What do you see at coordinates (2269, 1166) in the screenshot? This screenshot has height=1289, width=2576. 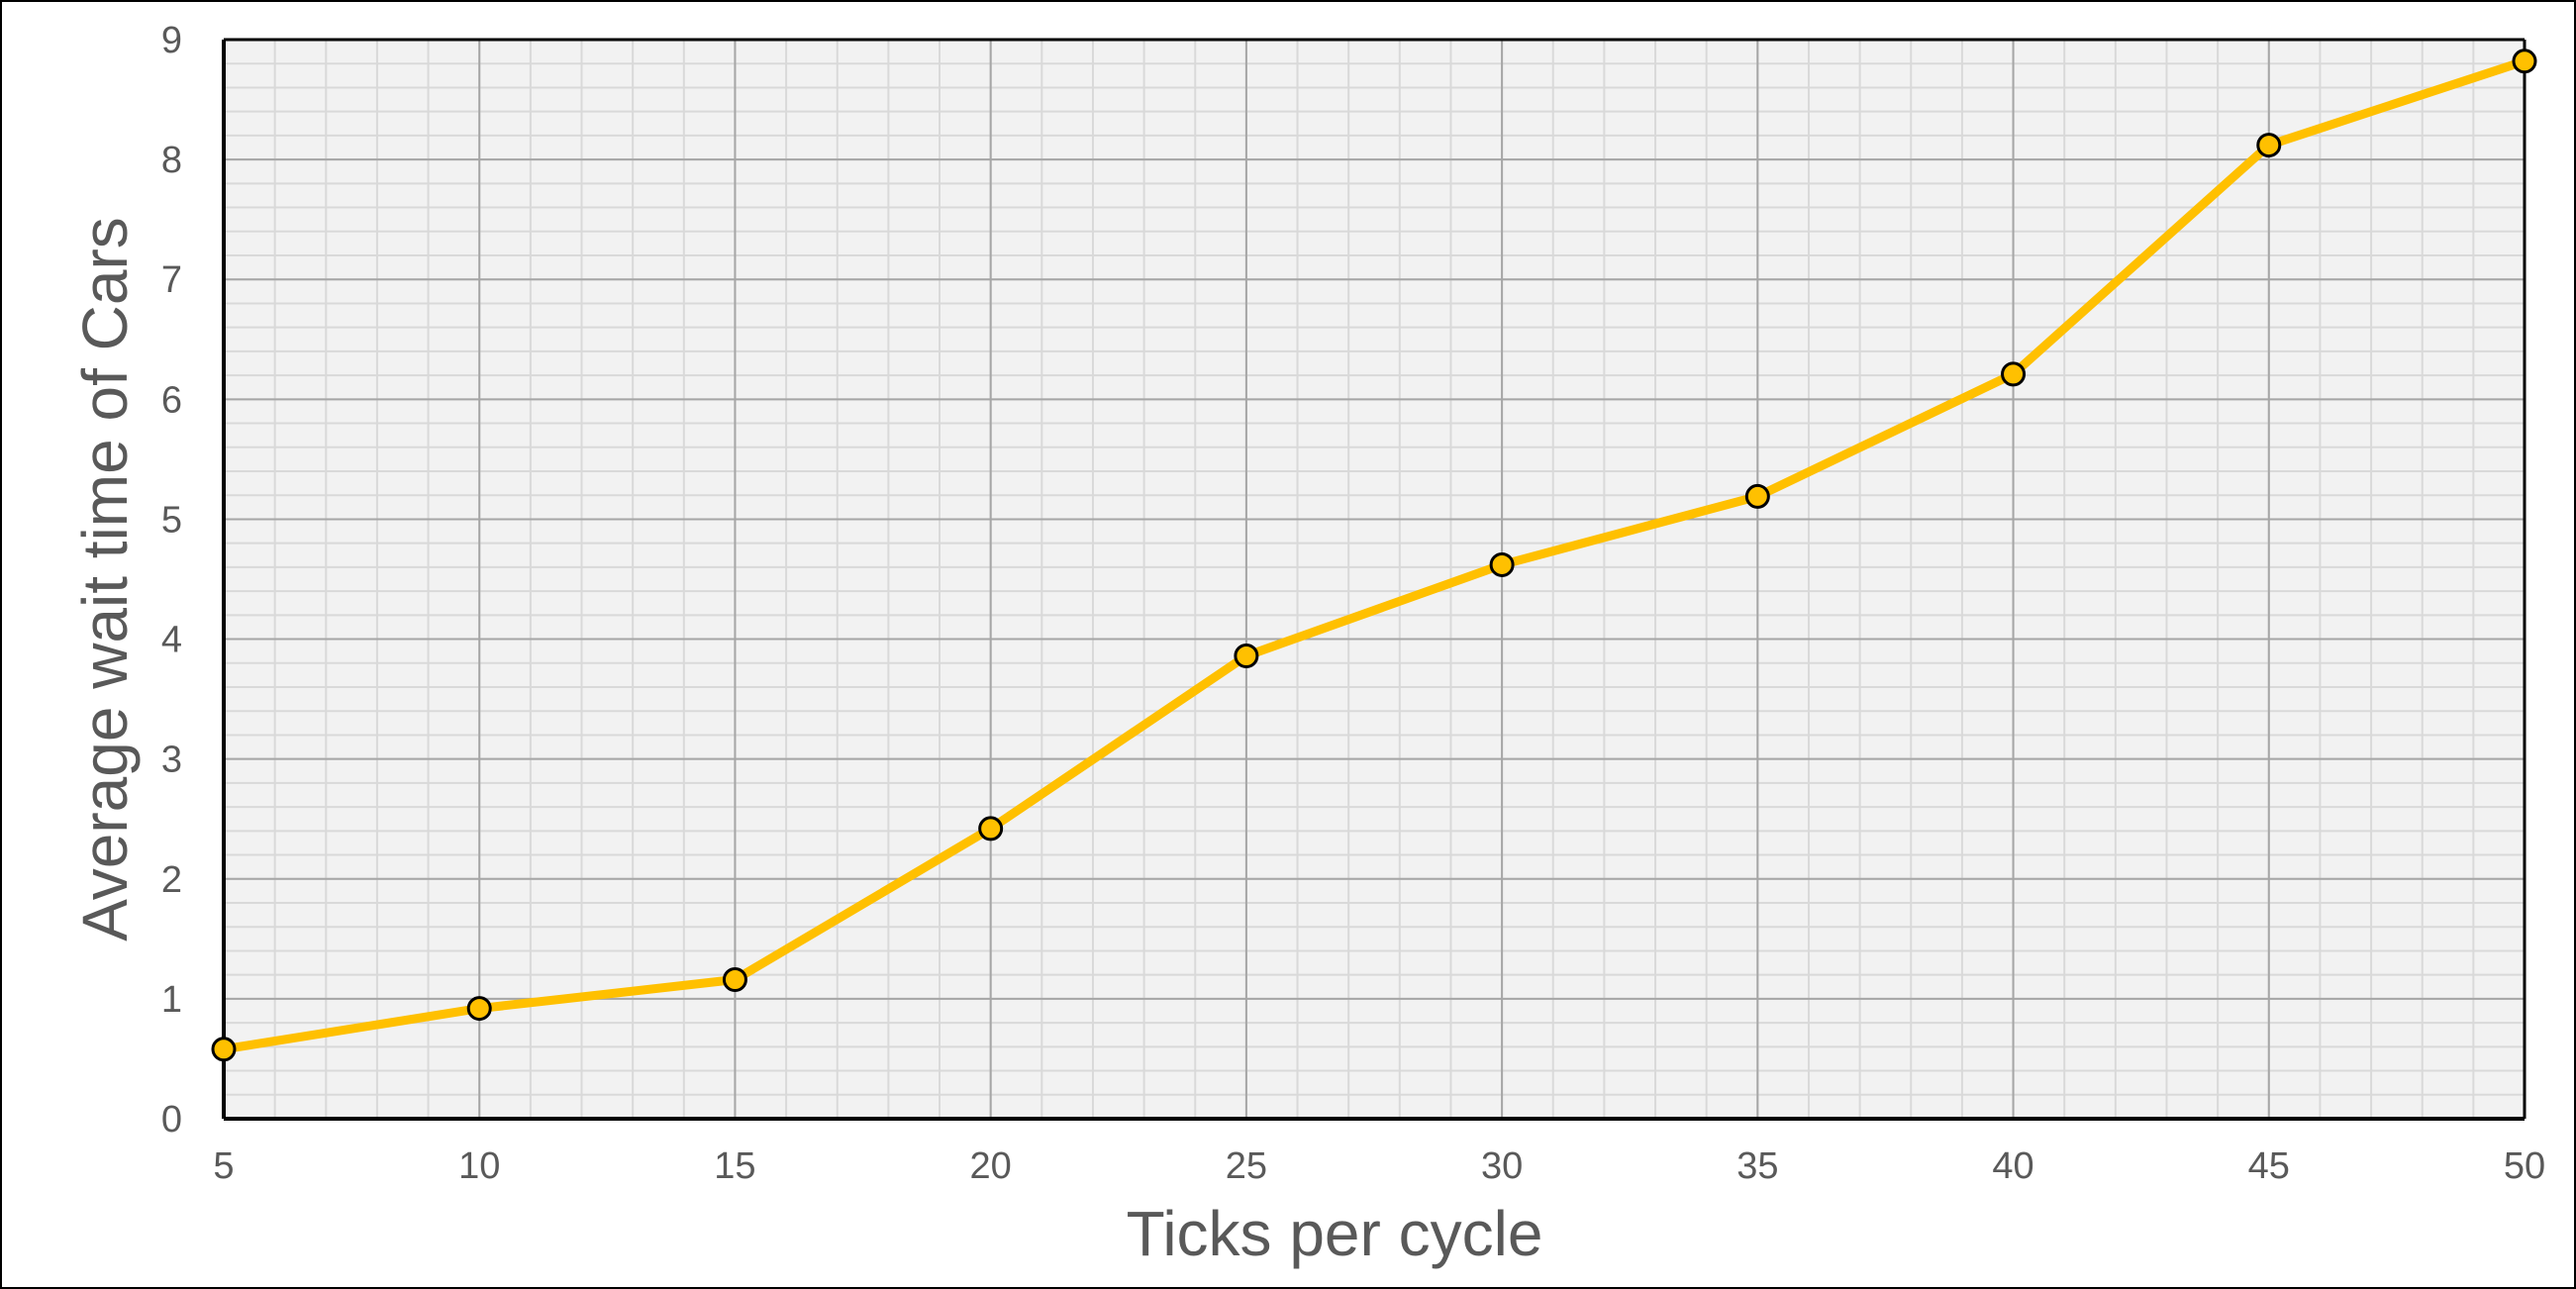 I see `x-tick-label: 45` at bounding box center [2269, 1166].